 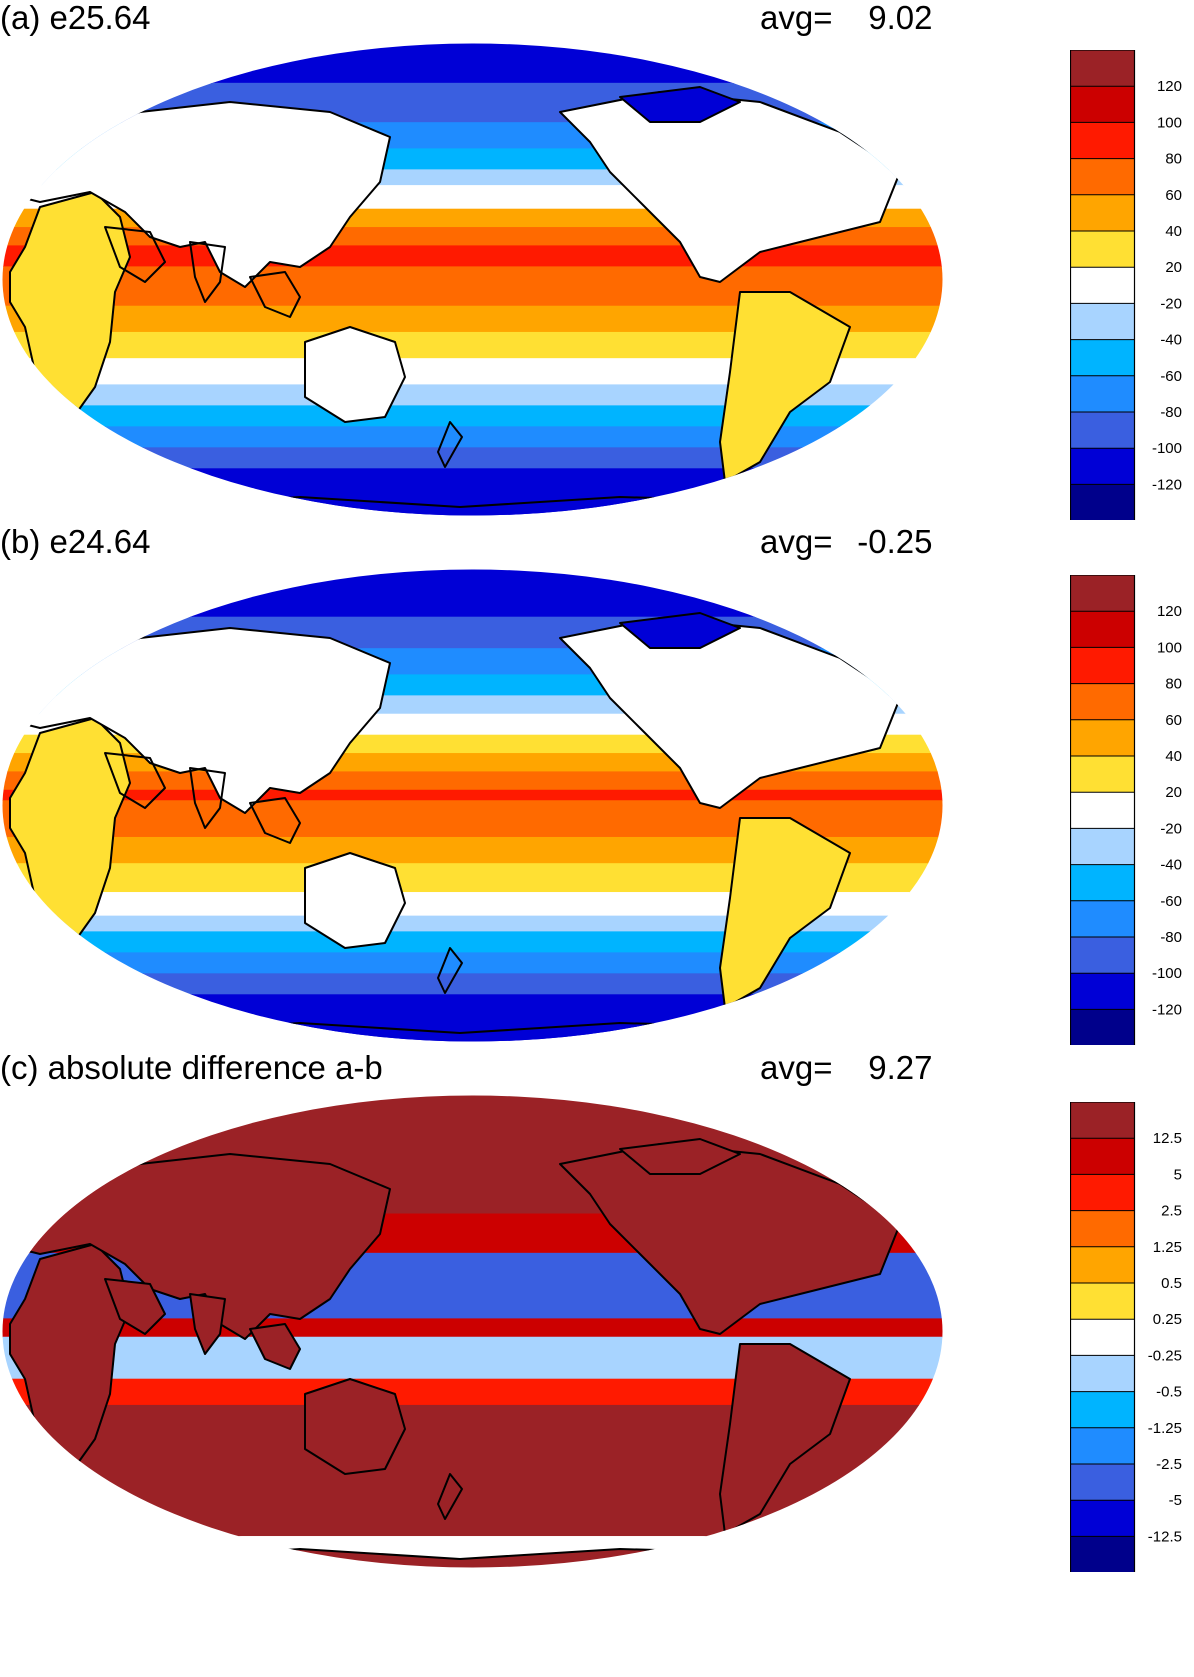 I want to click on south-america-outline, so click(x=785, y=913).